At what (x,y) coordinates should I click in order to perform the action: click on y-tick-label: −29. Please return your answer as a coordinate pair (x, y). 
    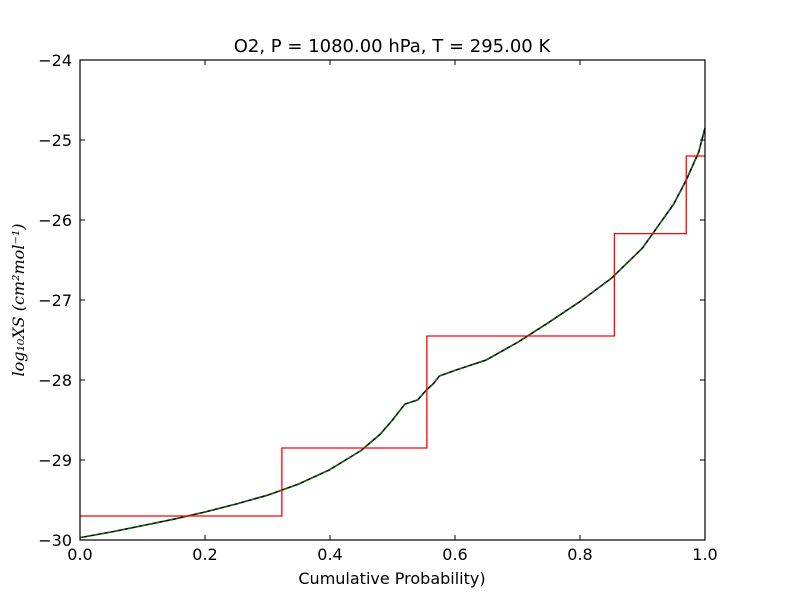
    Looking at the image, I should click on (55, 460).